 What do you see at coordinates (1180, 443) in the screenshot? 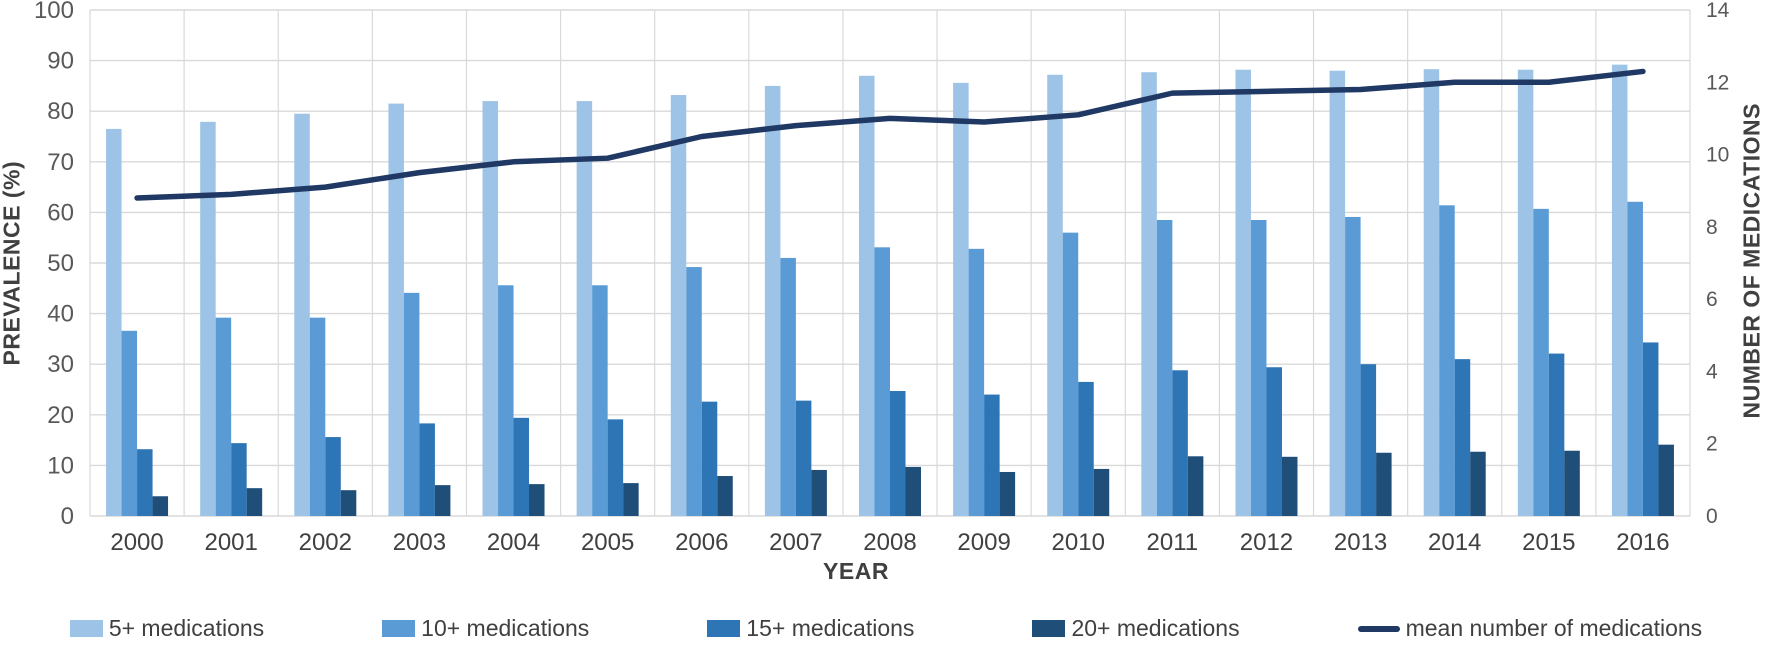
I see `bar-15+-2011` at bounding box center [1180, 443].